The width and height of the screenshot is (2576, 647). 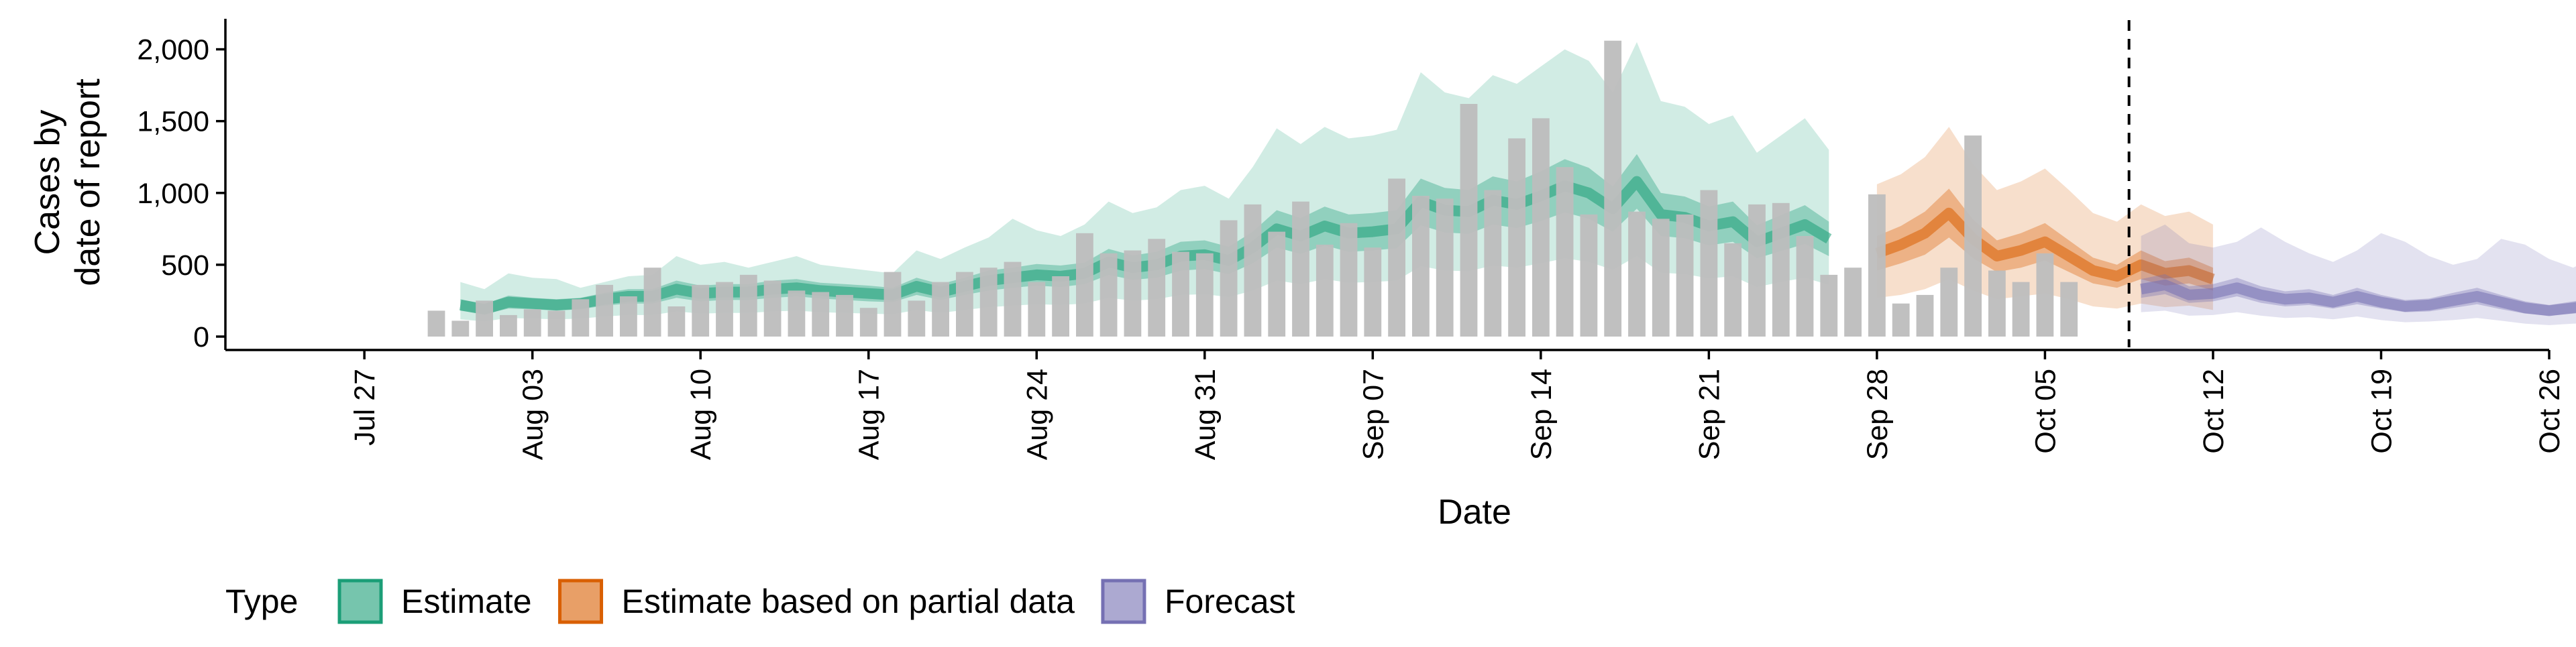 I want to click on legend-title: Type, so click(x=261, y=602).